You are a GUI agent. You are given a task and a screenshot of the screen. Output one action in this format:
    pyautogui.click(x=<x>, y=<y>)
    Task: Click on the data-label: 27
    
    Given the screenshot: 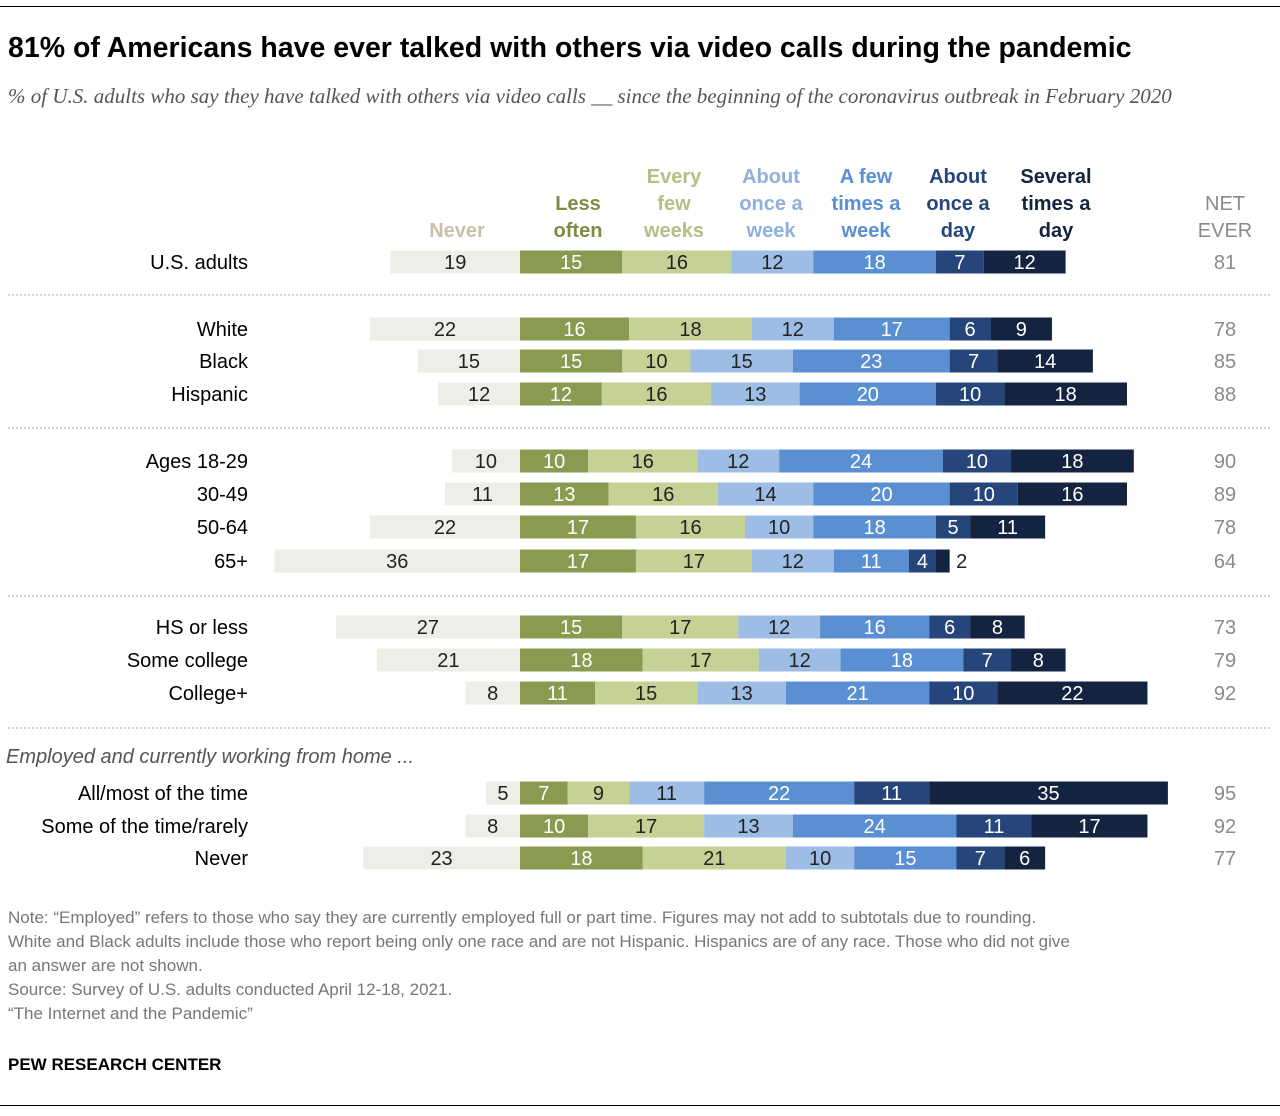 What is the action you would take?
    pyautogui.click(x=428, y=628)
    